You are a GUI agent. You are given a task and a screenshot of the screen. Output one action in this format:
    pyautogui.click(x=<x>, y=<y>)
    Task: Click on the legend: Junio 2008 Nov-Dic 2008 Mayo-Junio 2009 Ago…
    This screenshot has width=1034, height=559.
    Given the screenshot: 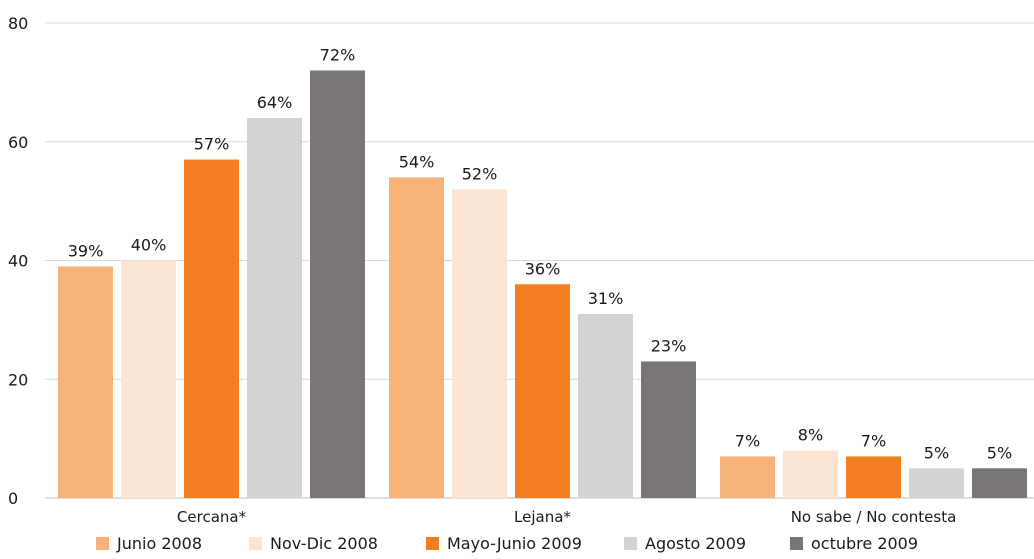 What is the action you would take?
    pyautogui.click(x=507, y=543)
    